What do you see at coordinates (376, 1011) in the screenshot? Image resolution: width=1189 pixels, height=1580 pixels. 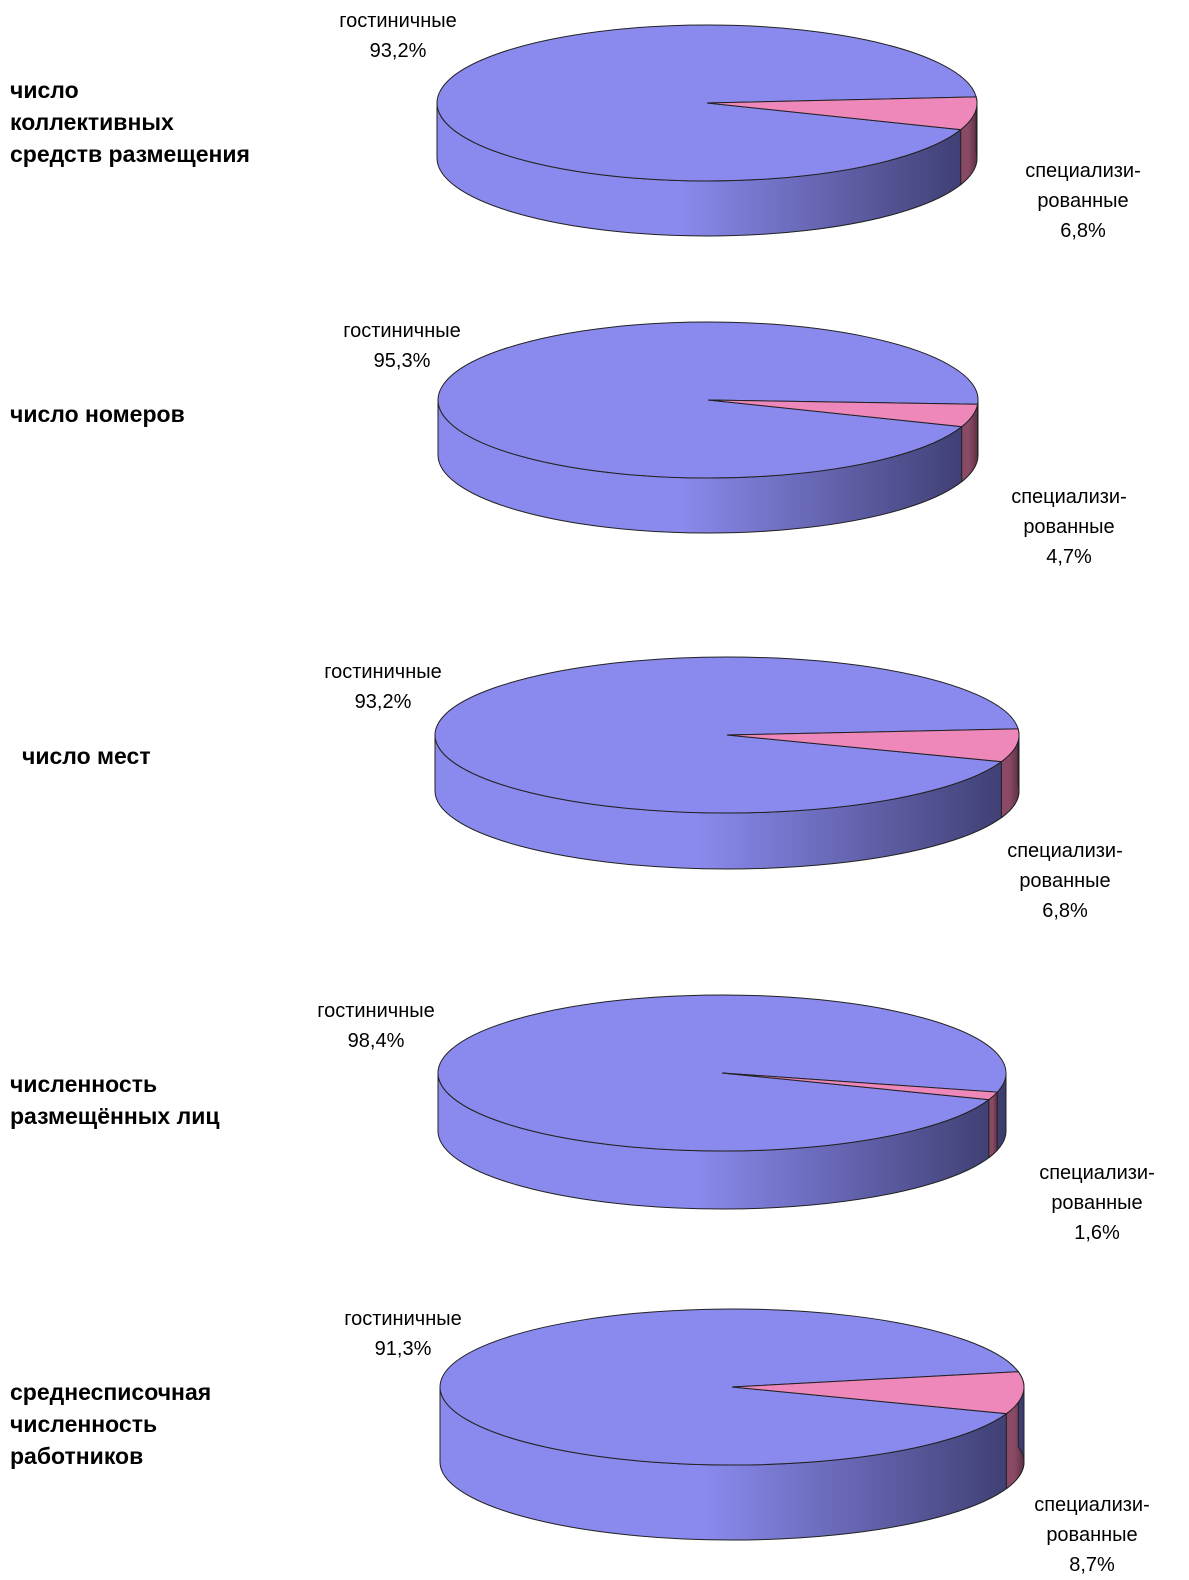 I see `label-hotel-name-4: гостиничные` at bounding box center [376, 1011].